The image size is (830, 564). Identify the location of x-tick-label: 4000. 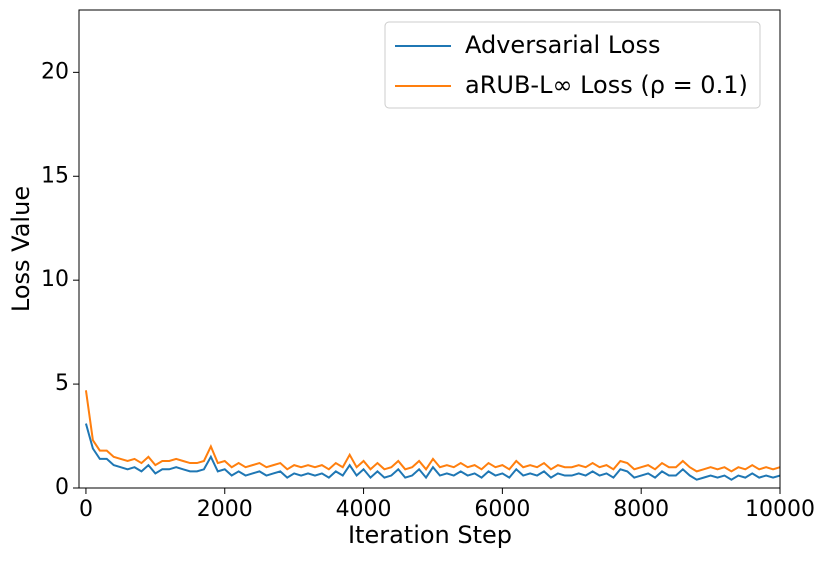
(364, 509).